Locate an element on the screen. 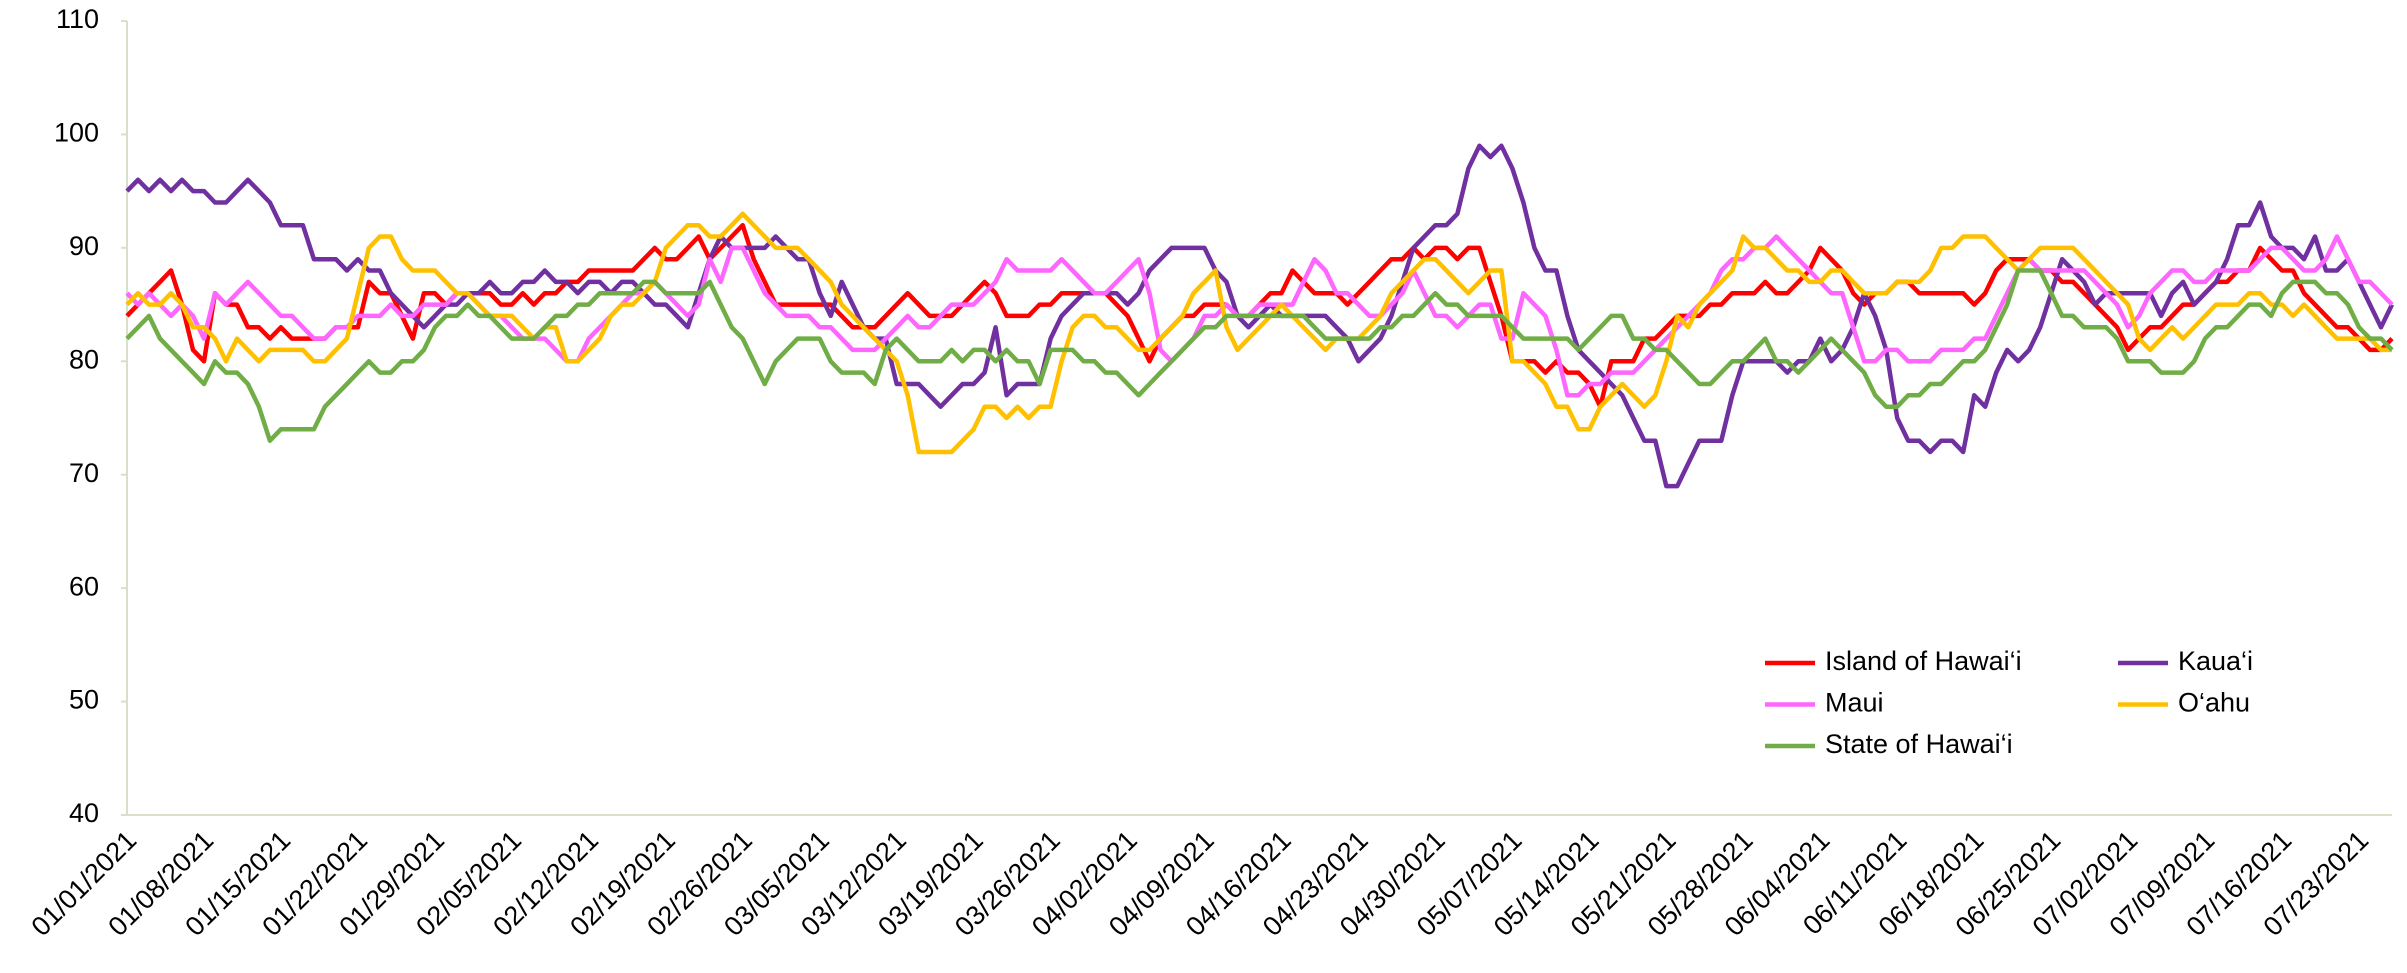  y-tick-label: 80 is located at coordinates (84, 359).